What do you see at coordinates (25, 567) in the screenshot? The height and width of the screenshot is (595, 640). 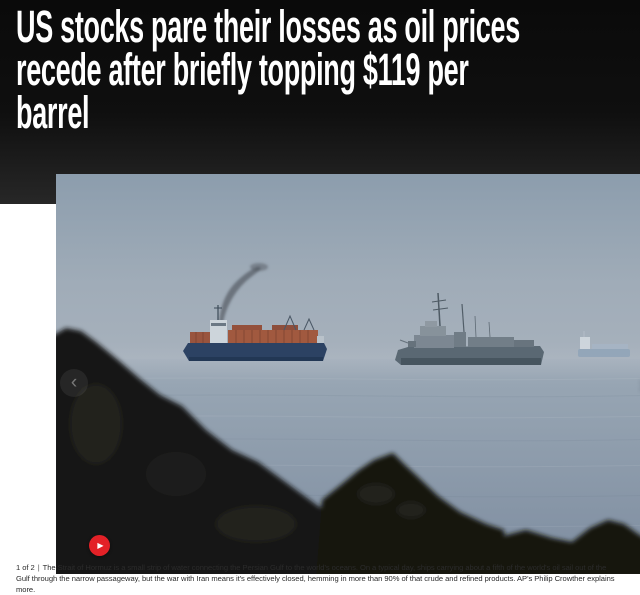 I see `caption-counter: 1 of 2` at bounding box center [25, 567].